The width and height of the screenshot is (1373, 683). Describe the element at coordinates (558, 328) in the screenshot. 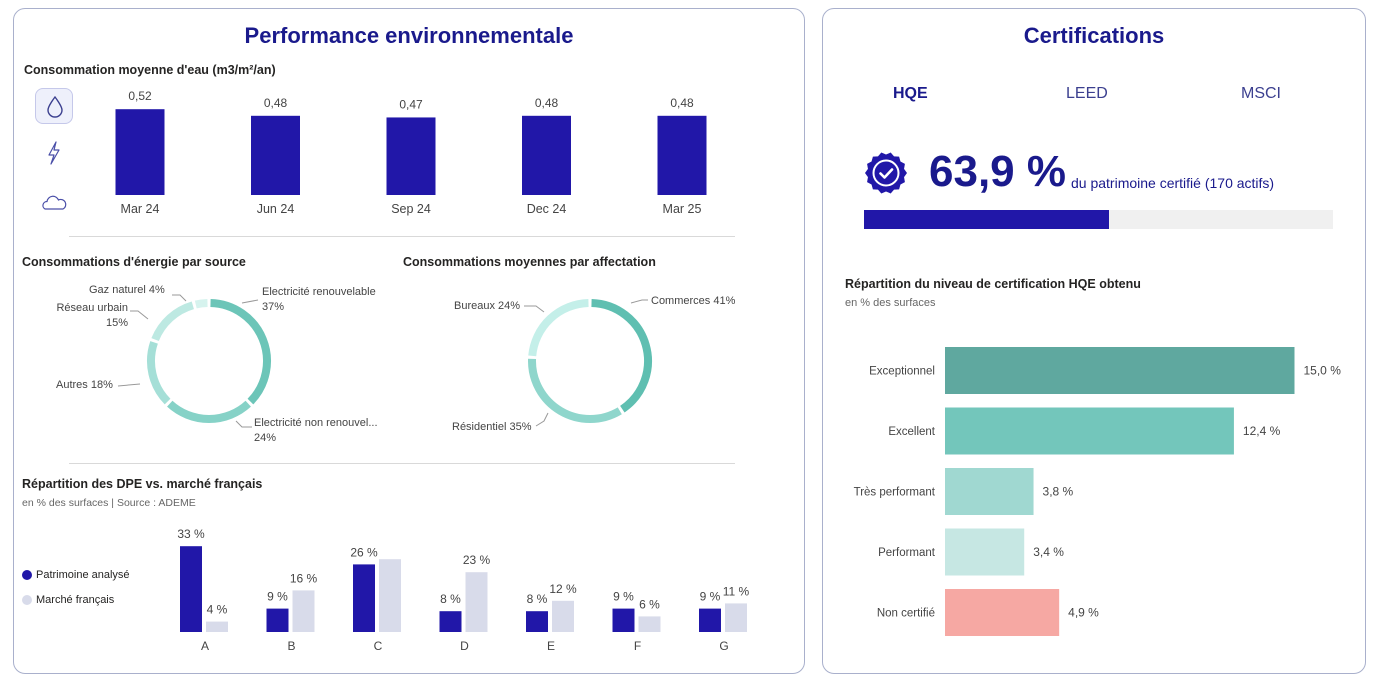

I see `affectation-slice-bureaux` at that location.